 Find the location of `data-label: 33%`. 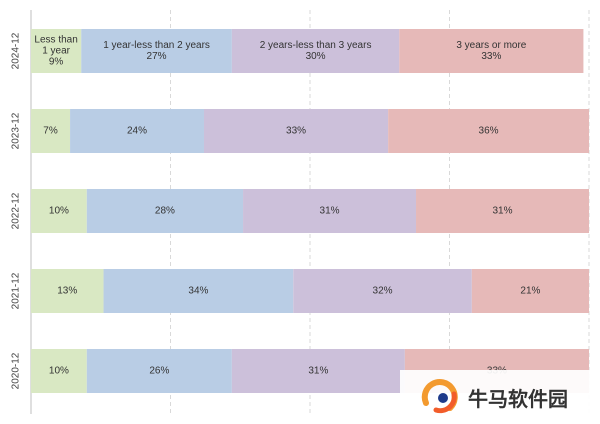

data-label: 33% is located at coordinates (296, 131).